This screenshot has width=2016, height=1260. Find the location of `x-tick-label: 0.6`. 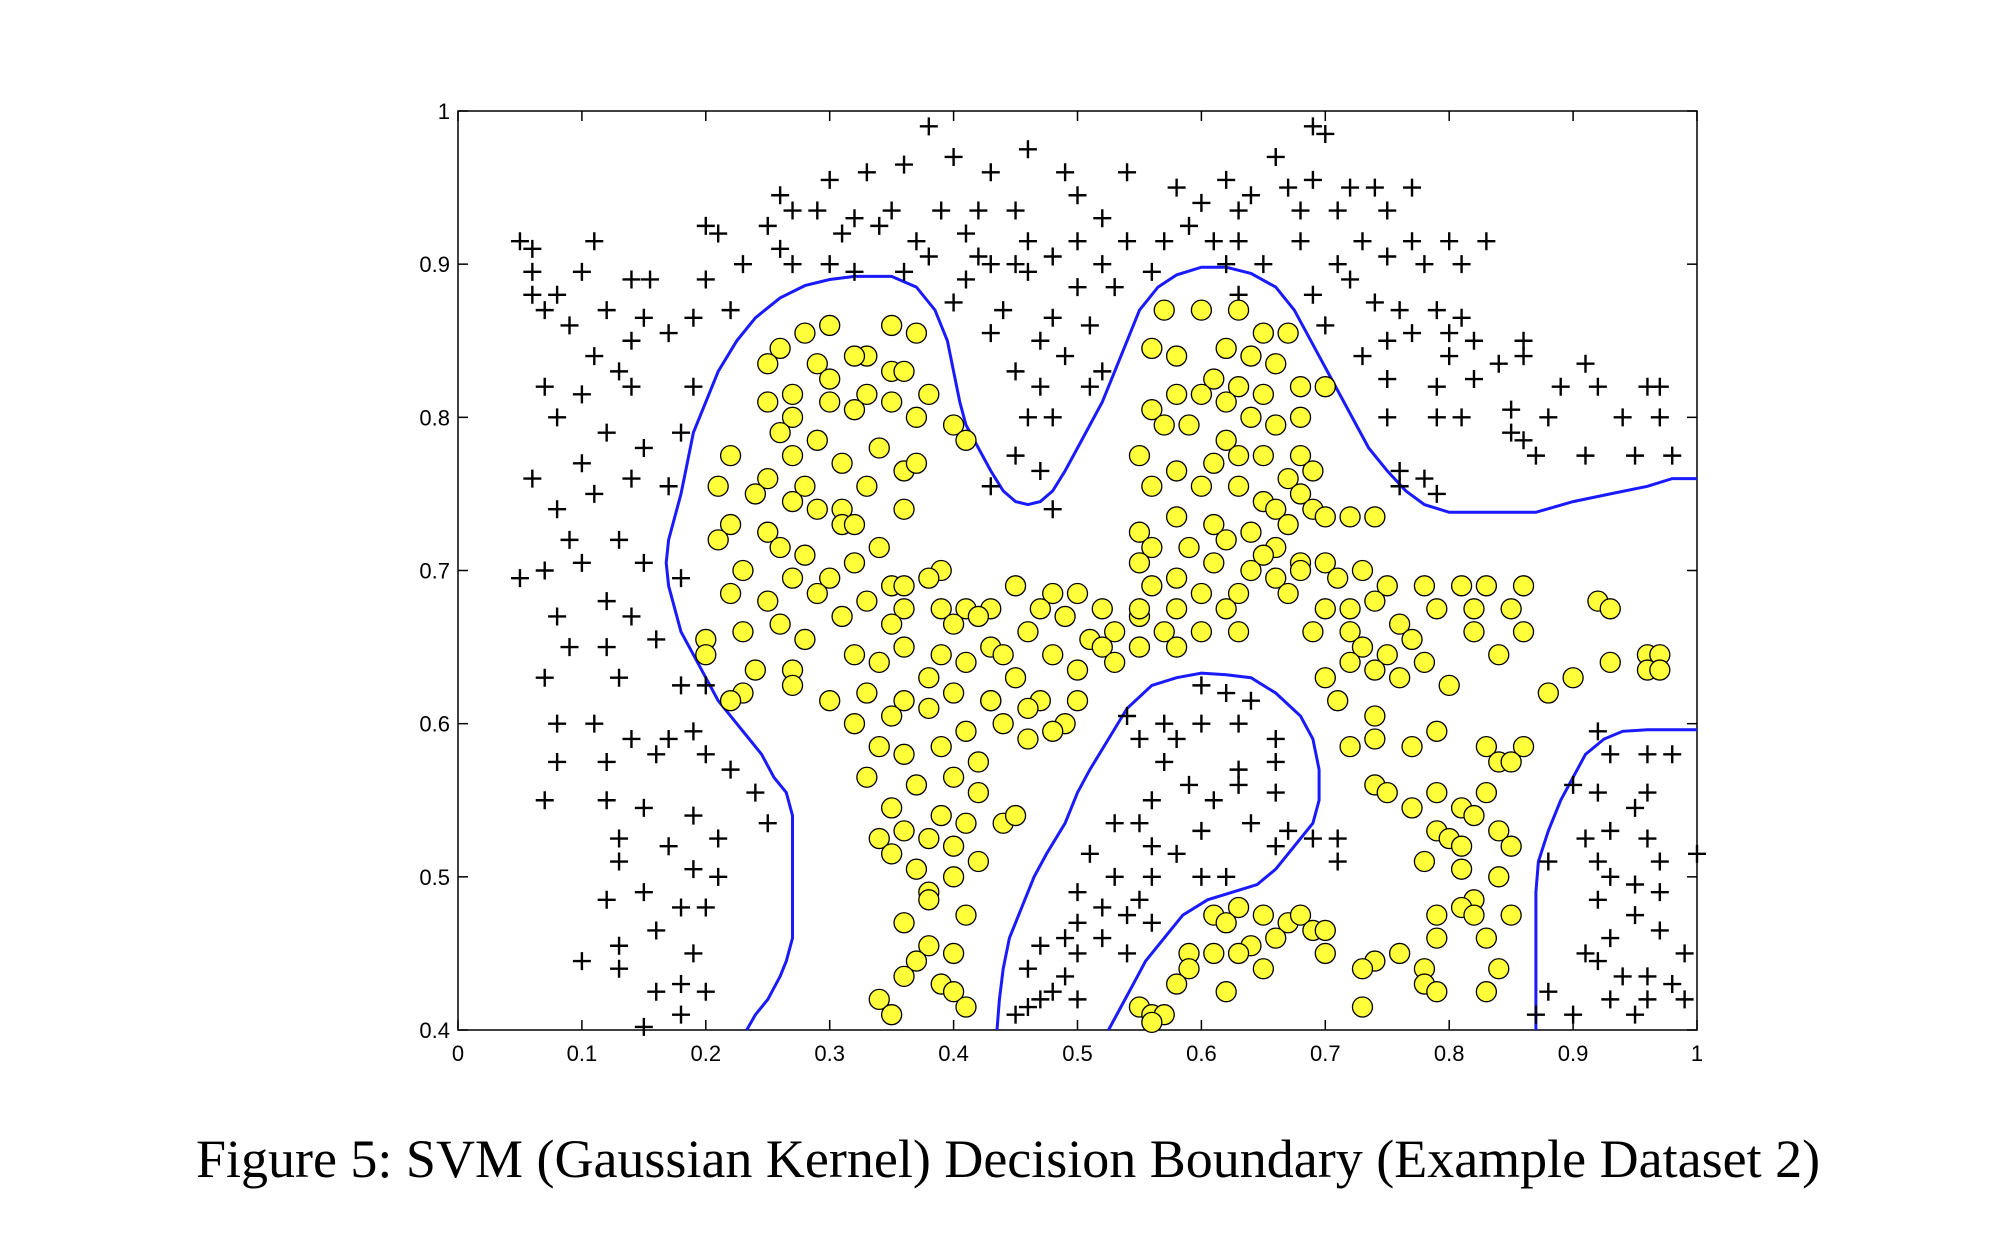

x-tick-label: 0.6 is located at coordinates (1201, 1053).